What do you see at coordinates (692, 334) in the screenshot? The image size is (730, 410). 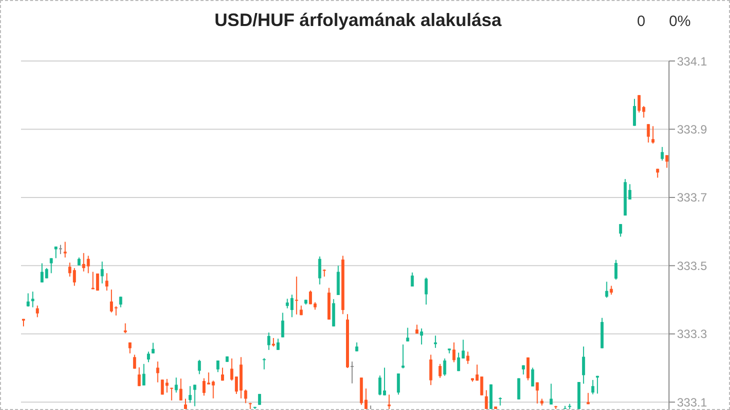 I see `y-tick-label: 333.3` at bounding box center [692, 334].